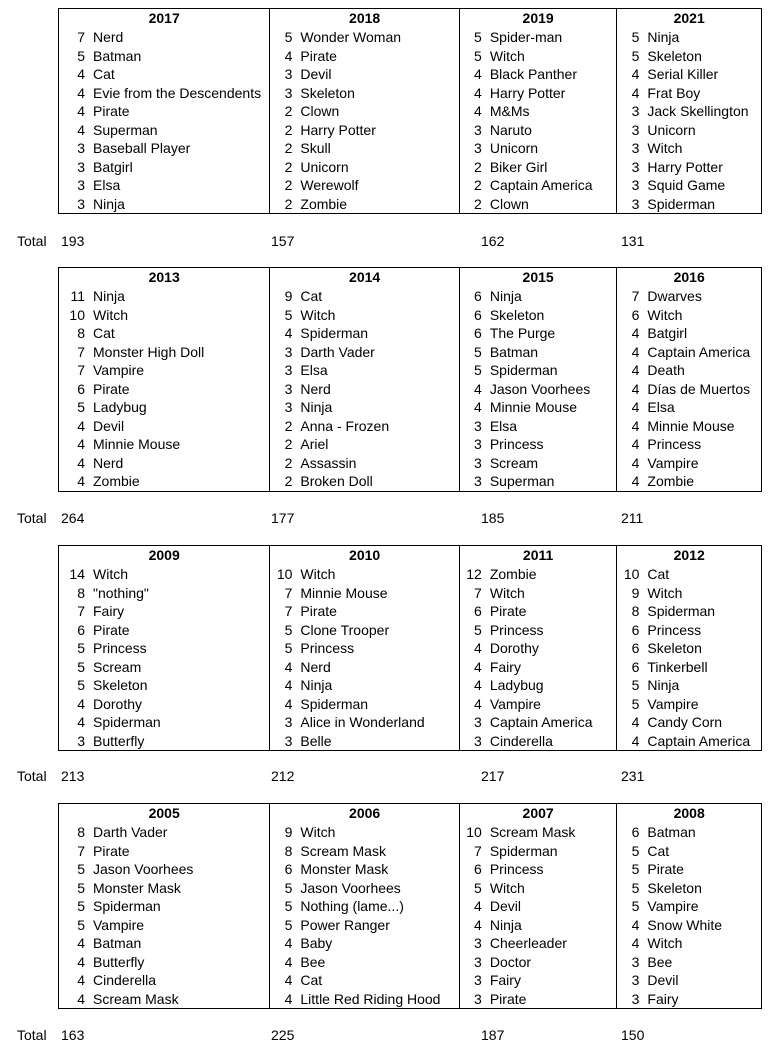 The width and height of the screenshot is (771, 1054). I want to click on total-value: 187, so click(493, 1035).